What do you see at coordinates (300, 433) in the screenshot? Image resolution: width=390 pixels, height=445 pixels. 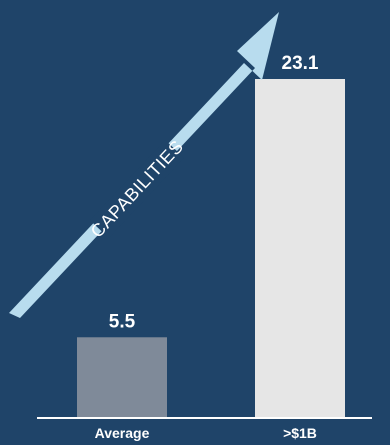 I see `x-tick-label-over-1b: >$1B` at bounding box center [300, 433].